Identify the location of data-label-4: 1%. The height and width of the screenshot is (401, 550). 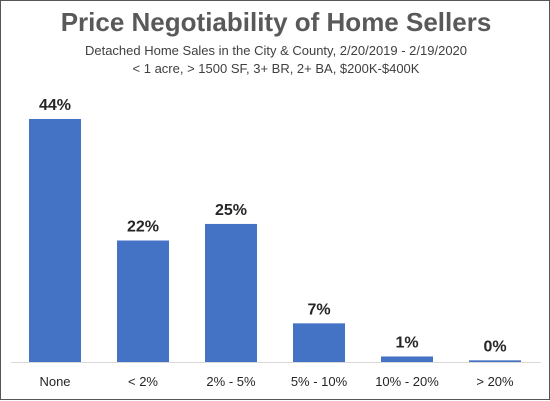
(406, 342).